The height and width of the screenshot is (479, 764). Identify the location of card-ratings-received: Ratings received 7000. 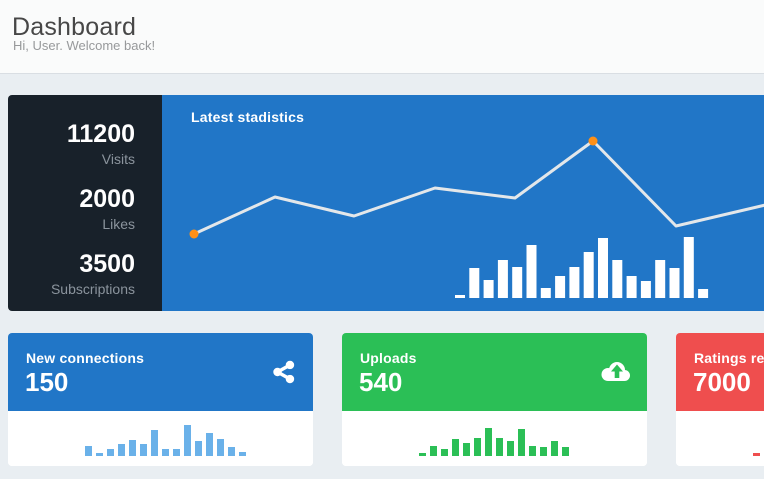
(720, 399).